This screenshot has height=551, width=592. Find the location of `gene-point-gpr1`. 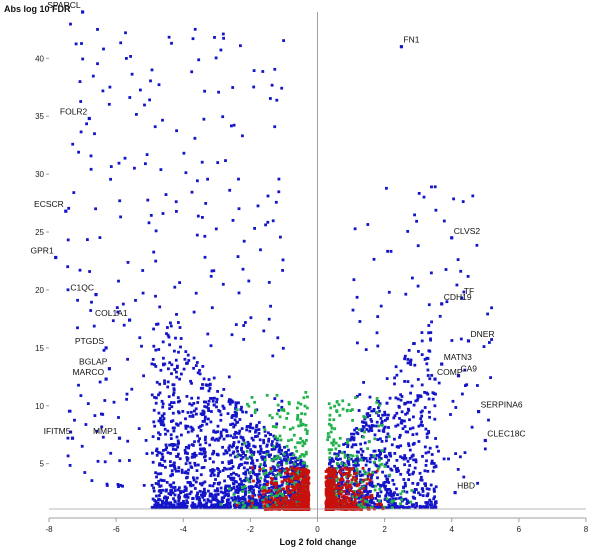

gene-point-gpr1 is located at coordinates (56, 257).